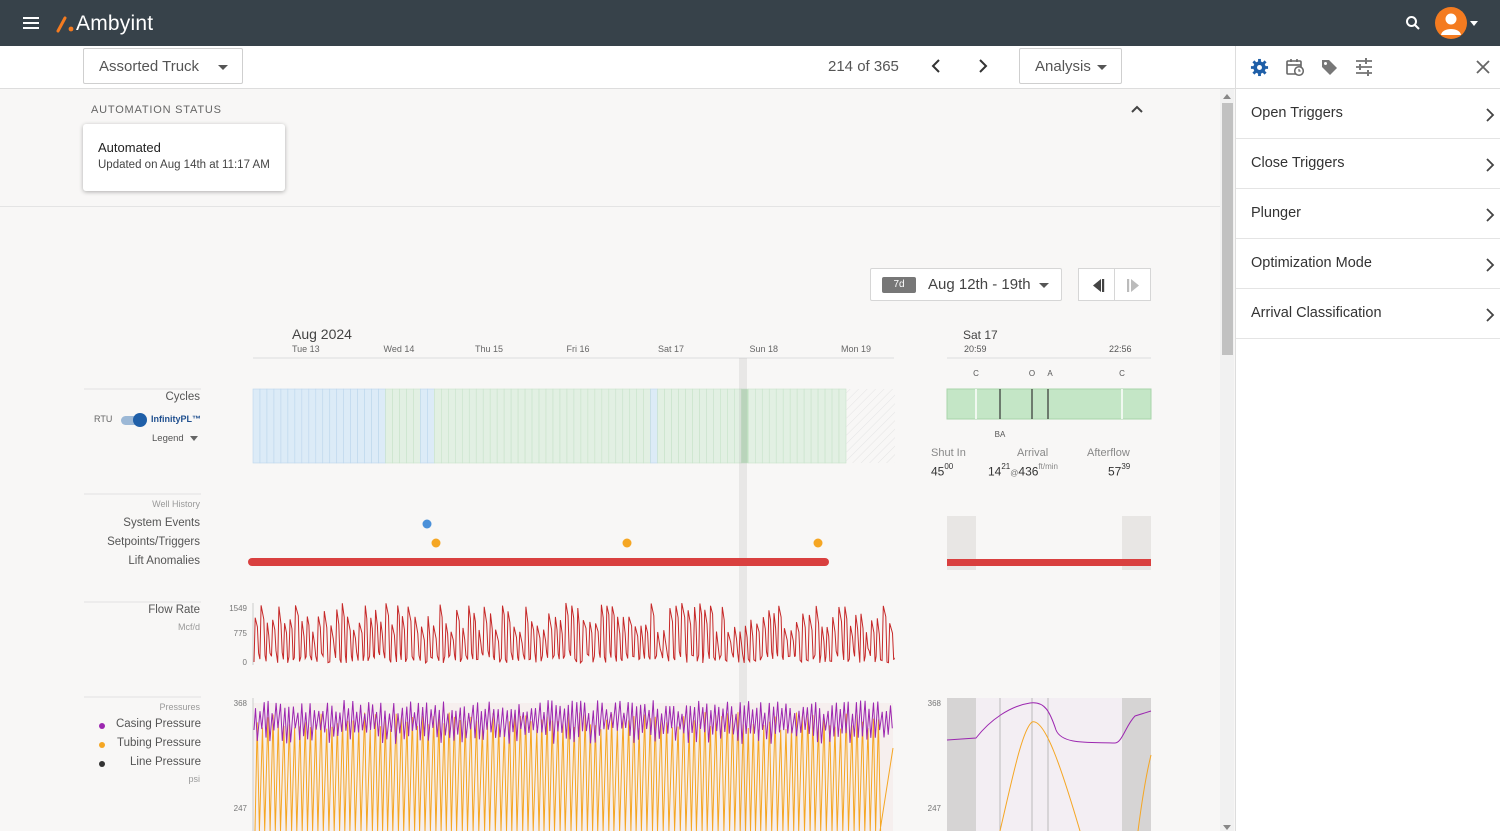 The image size is (1500, 831). Describe the element at coordinates (1368, 114) in the screenshot. I see `side-item-open-triggers: Open Triggers` at that location.